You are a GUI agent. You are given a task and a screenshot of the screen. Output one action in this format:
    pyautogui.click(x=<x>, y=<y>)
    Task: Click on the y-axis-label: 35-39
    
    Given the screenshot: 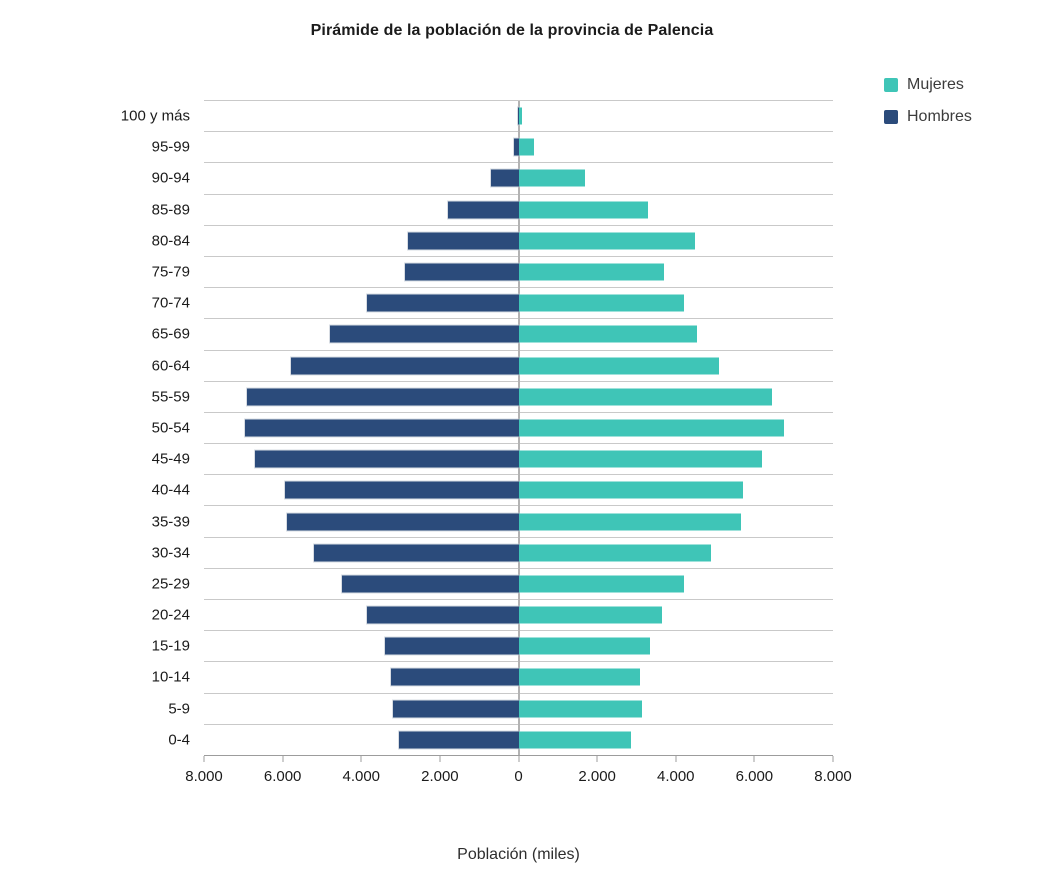 What is the action you would take?
    pyautogui.click(x=170, y=522)
    